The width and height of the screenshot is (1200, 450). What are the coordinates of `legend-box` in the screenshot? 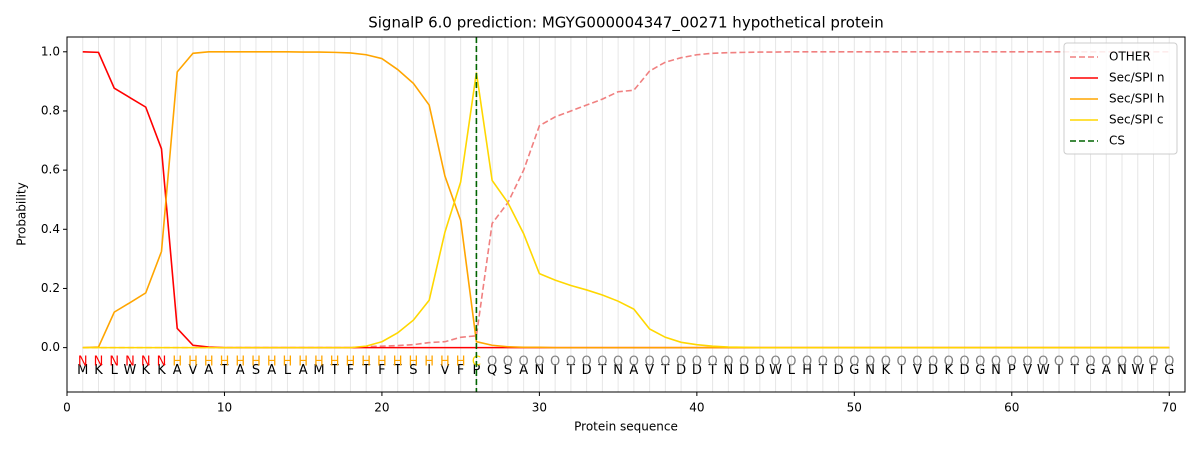 It's located at (1120, 98).